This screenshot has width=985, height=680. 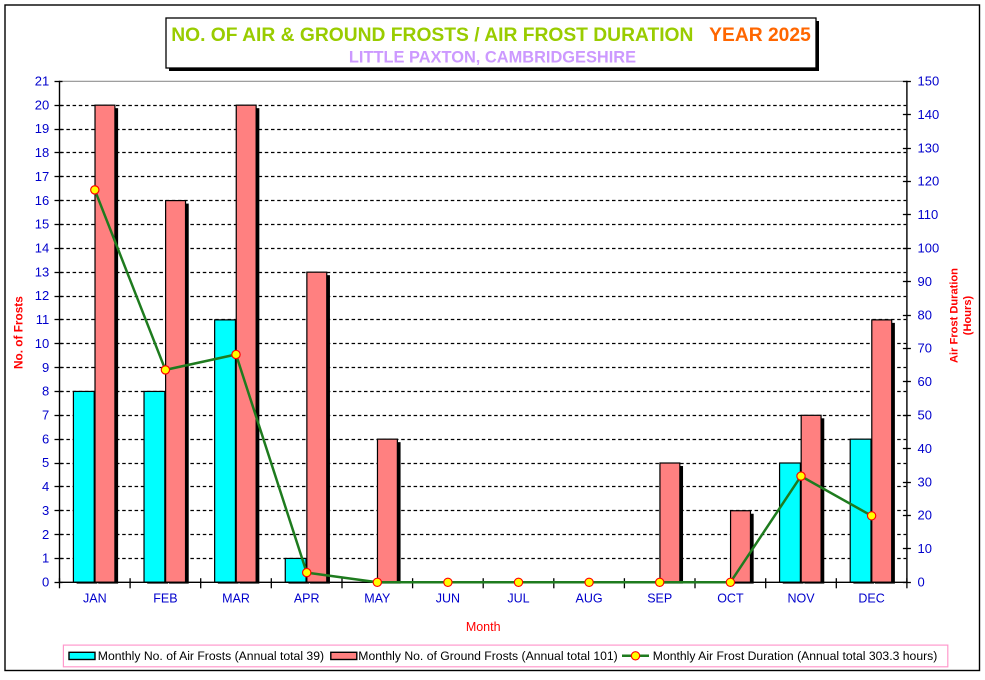 I want to click on svg-text: FEB, so click(x=165, y=599).